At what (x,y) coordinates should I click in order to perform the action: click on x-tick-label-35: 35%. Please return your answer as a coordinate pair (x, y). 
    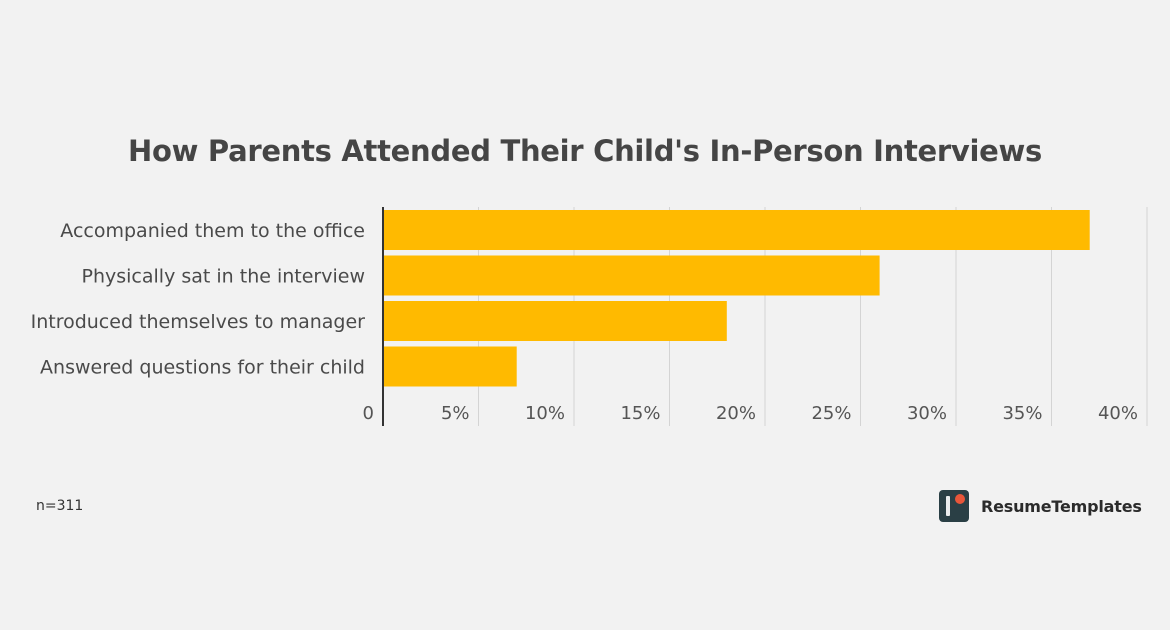
    Looking at the image, I should click on (1022, 413).